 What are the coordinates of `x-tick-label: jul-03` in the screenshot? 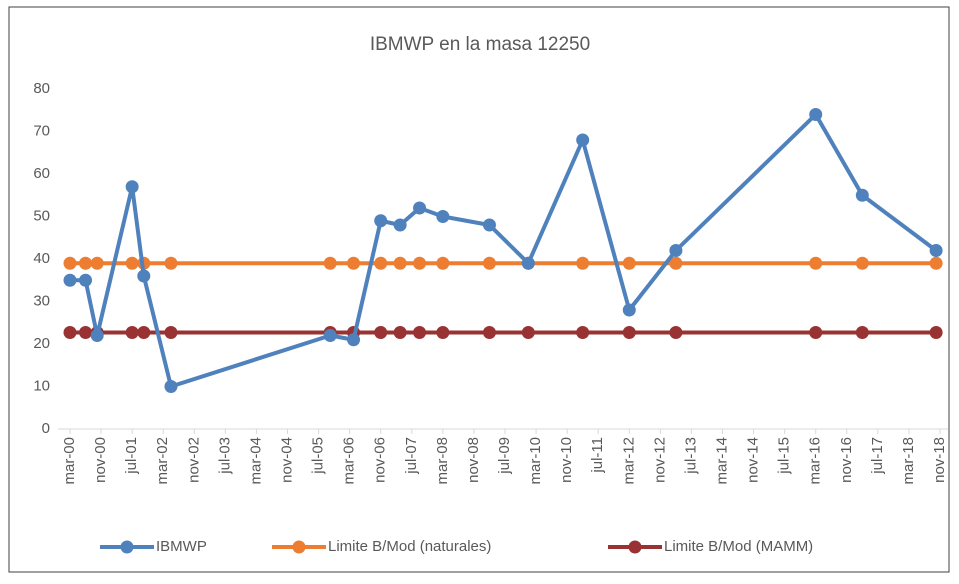 It's located at (224, 456).